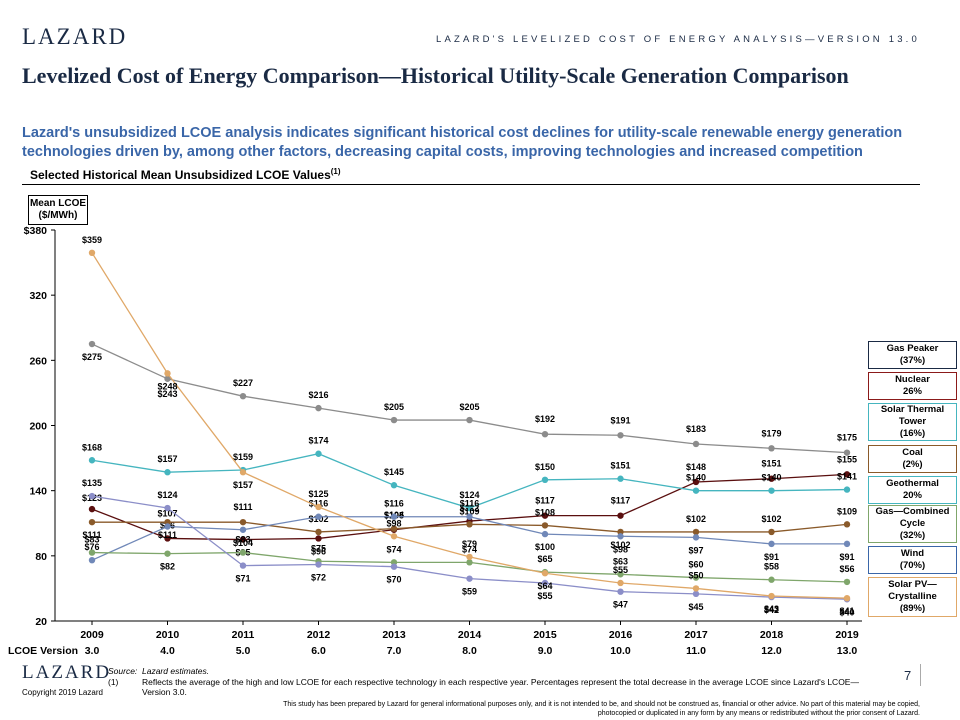 Image resolution: width=960 pixels, height=720 pixels. Describe the element at coordinates (847, 651) in the screenshot. I see `lcoe-version-value: 13.0` at that location.